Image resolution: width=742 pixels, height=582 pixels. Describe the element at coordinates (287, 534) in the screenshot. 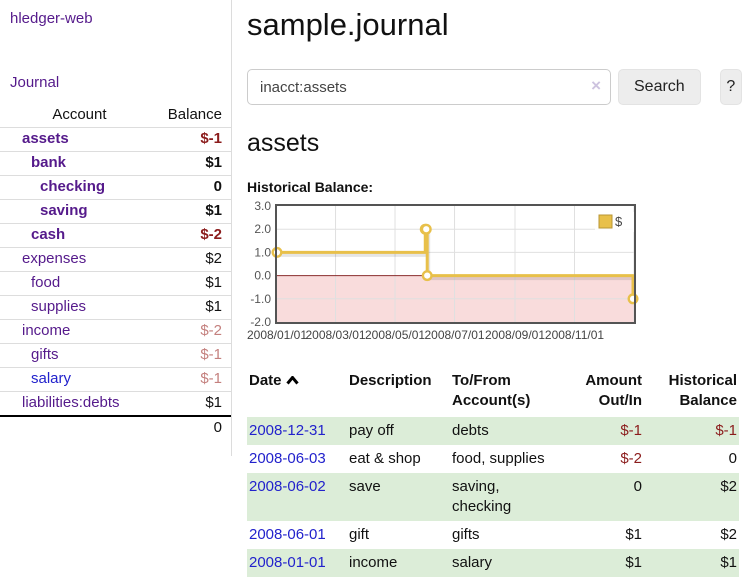

I see `transaction-date-link: 2008-06-01` at that location.